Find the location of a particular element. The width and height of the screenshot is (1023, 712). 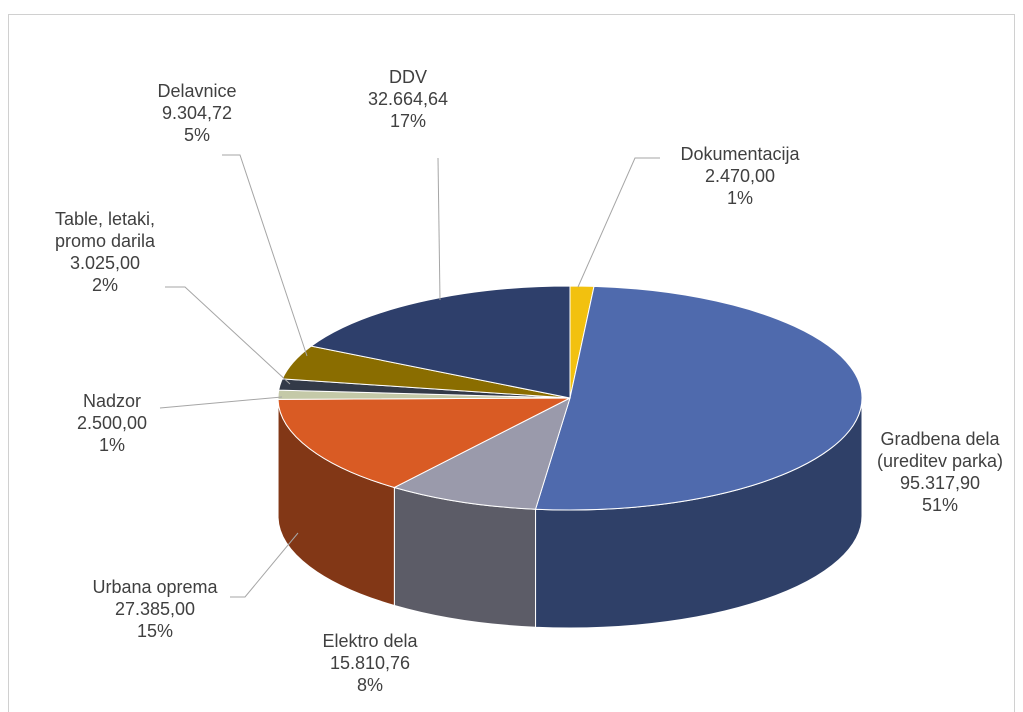

percent-label: 8% is located at coordinates (370, 685).